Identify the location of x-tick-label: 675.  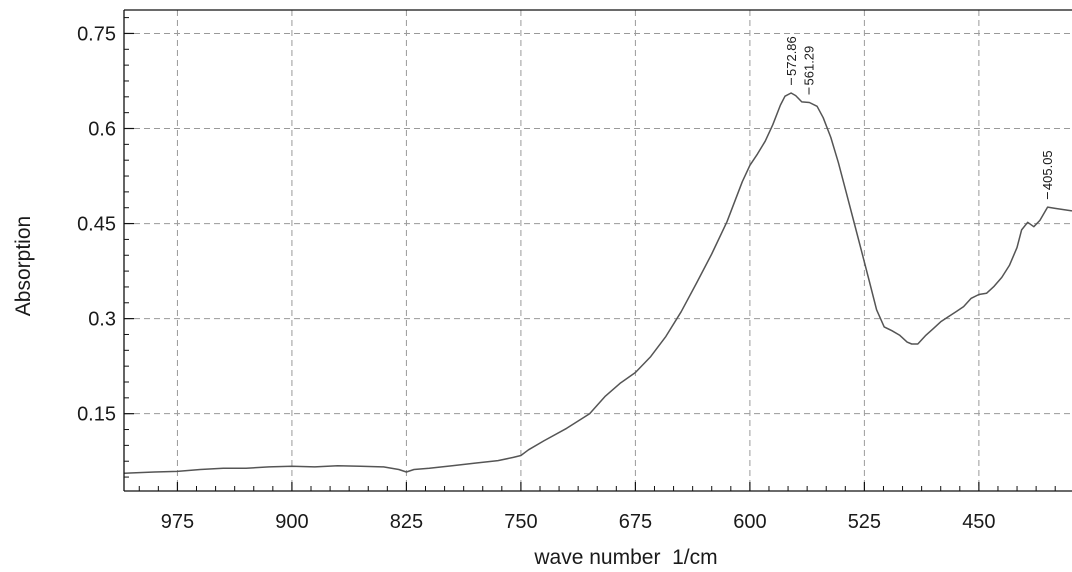
(635, 522).